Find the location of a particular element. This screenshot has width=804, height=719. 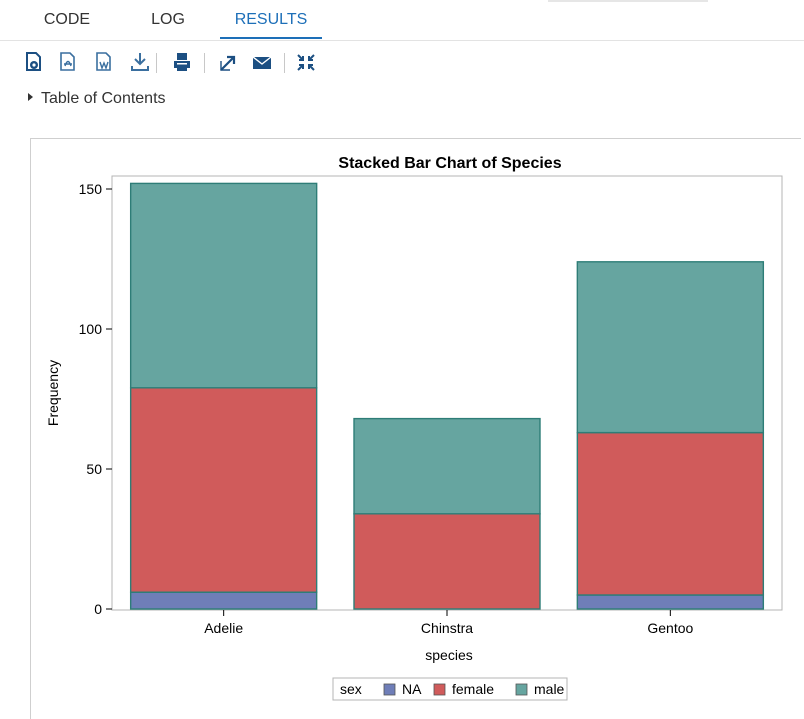

y-tick-label: 50 is located at coordinates (94, 469).